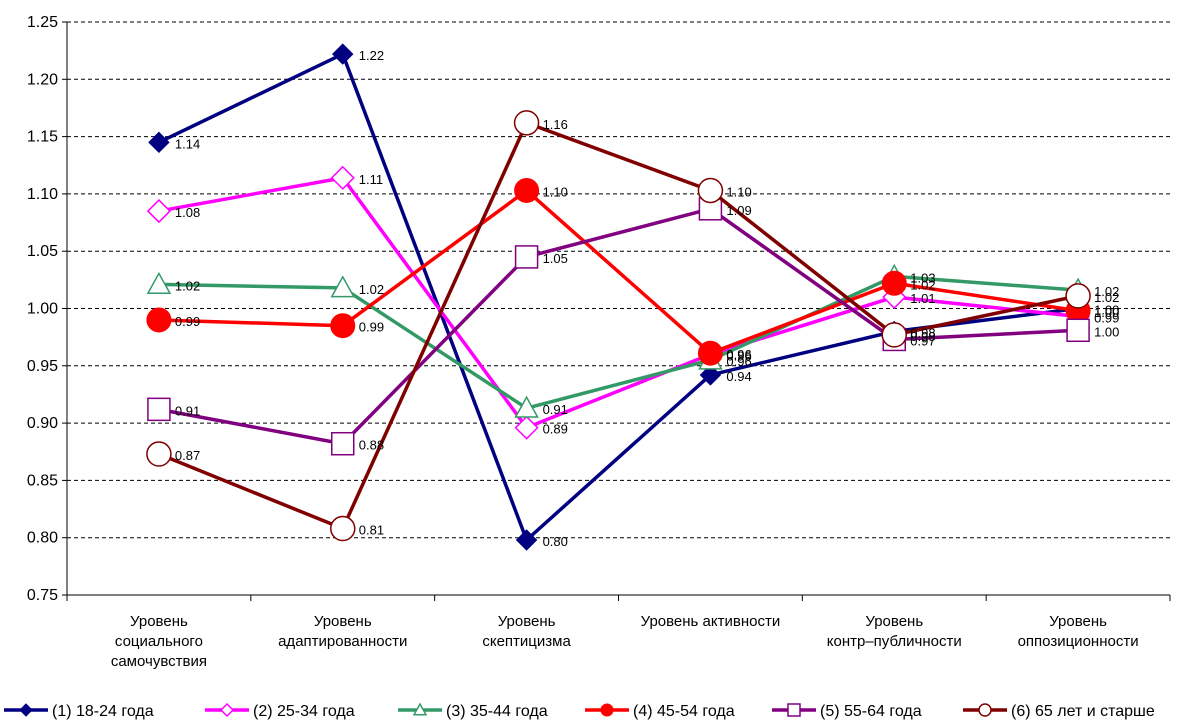 This screenshot has width=1202, height=726. I want to click on data-label: 0.94, so click(738, 376).